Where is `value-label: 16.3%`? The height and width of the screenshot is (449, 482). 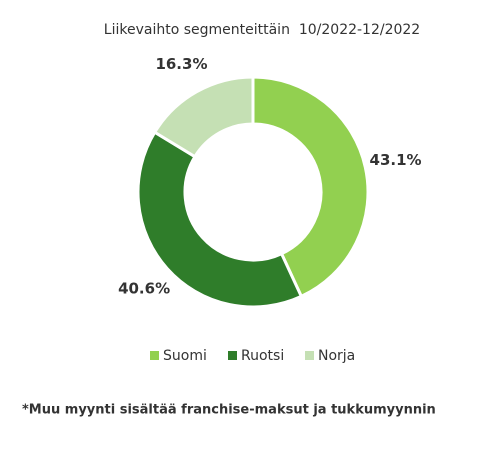 value-label: 16.3% is located at coordinates (181, 64).